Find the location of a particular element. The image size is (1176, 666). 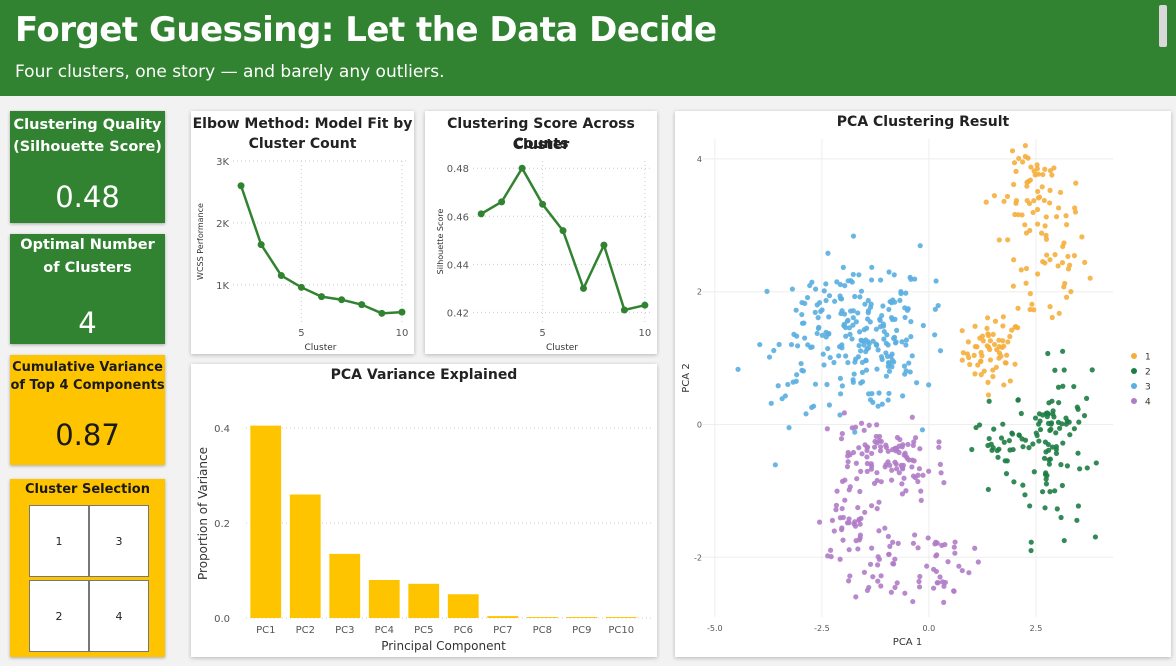

legend-entry: 1 is located at coordinates (1148, 358).